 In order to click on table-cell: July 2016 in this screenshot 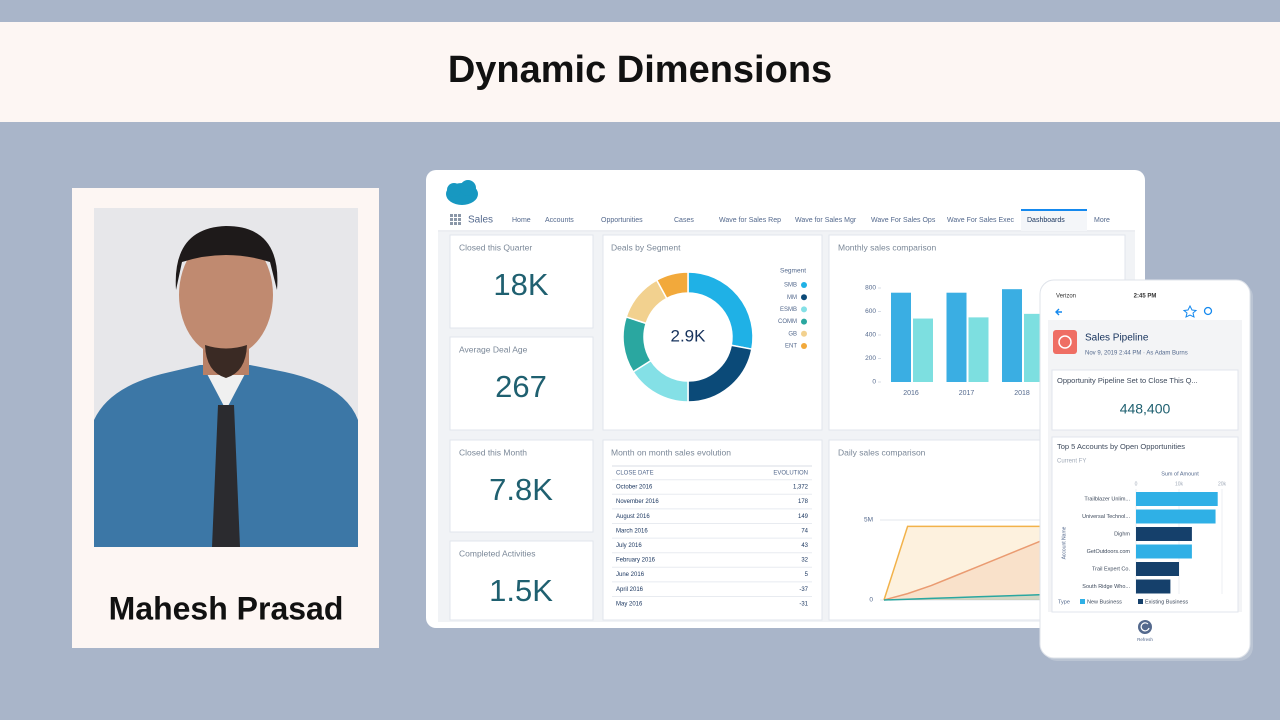, I will do `click(629, 546)`.